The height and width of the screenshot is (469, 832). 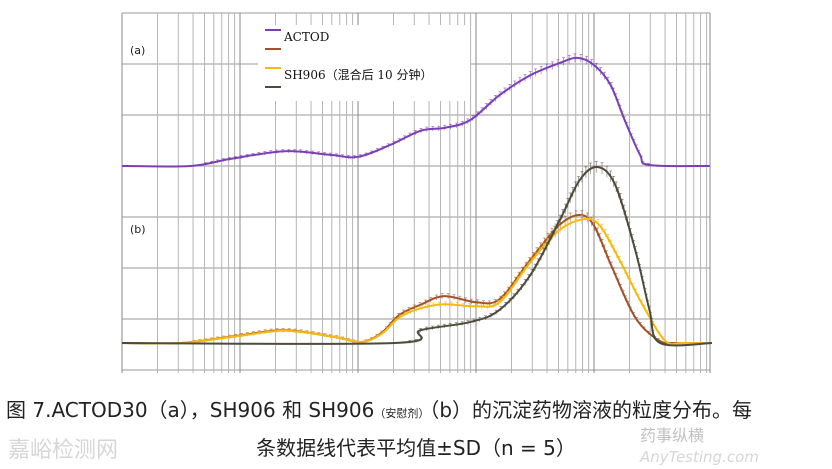 What do you see at coordinates (63, 450) in the screenshot?
I see `watermark-logo-text: 嘉峪检测网` at bounding box center [63, 450].